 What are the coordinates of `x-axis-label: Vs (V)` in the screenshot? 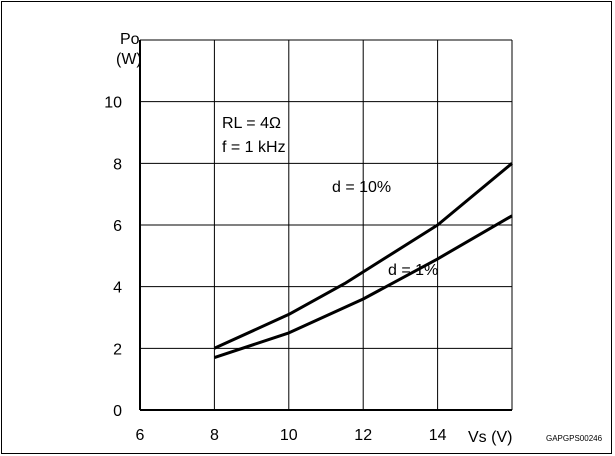 It's located at (490, 437).